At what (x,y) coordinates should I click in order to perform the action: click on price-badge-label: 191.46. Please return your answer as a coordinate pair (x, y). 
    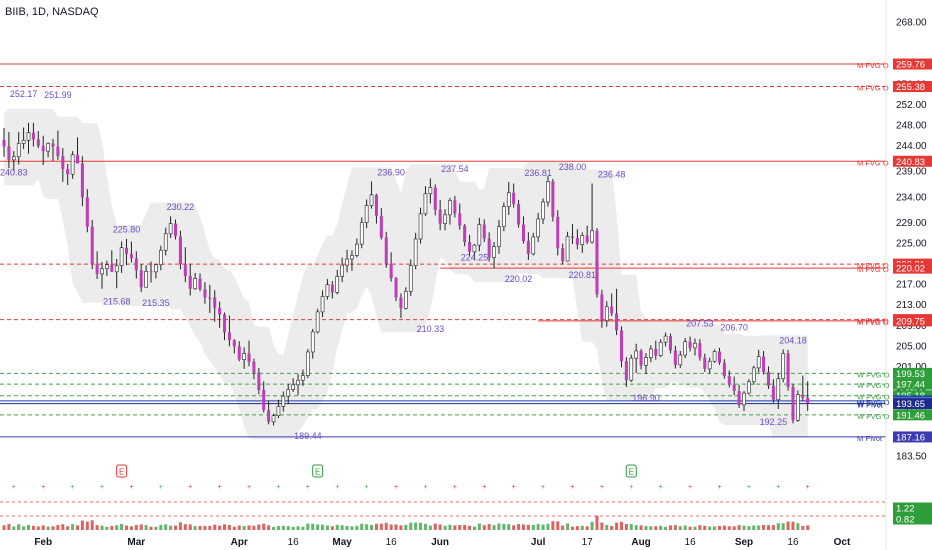
    Looking at the image, I should click on (910, 415).